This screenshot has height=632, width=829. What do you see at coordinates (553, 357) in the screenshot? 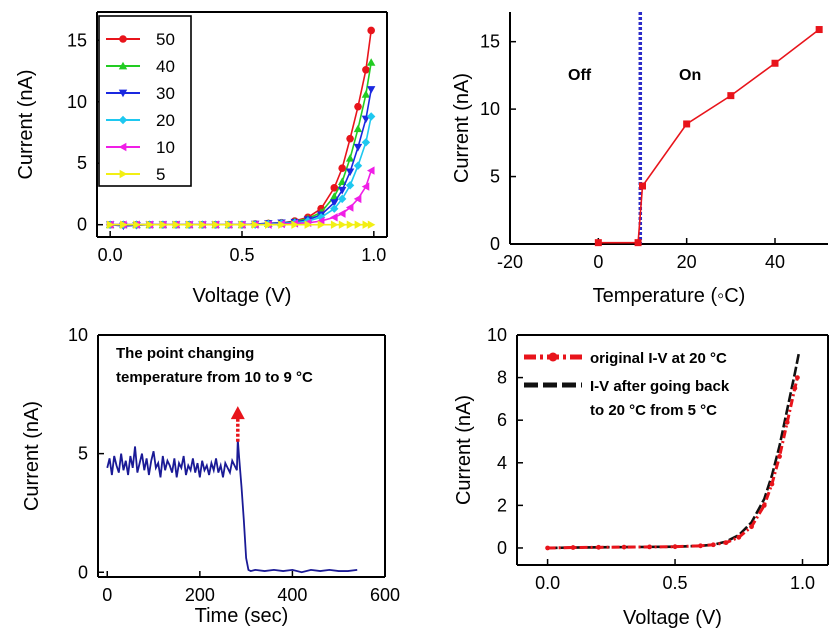
I see `legend-swatch-original-marker` at bounding box center [553, 357].